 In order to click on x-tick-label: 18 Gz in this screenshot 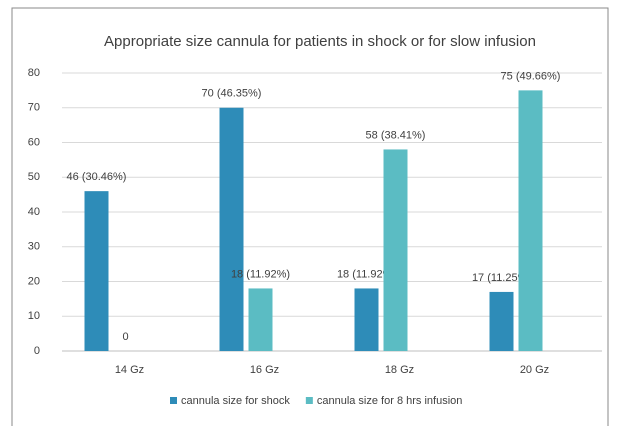, I will do `click(399, 370)`.